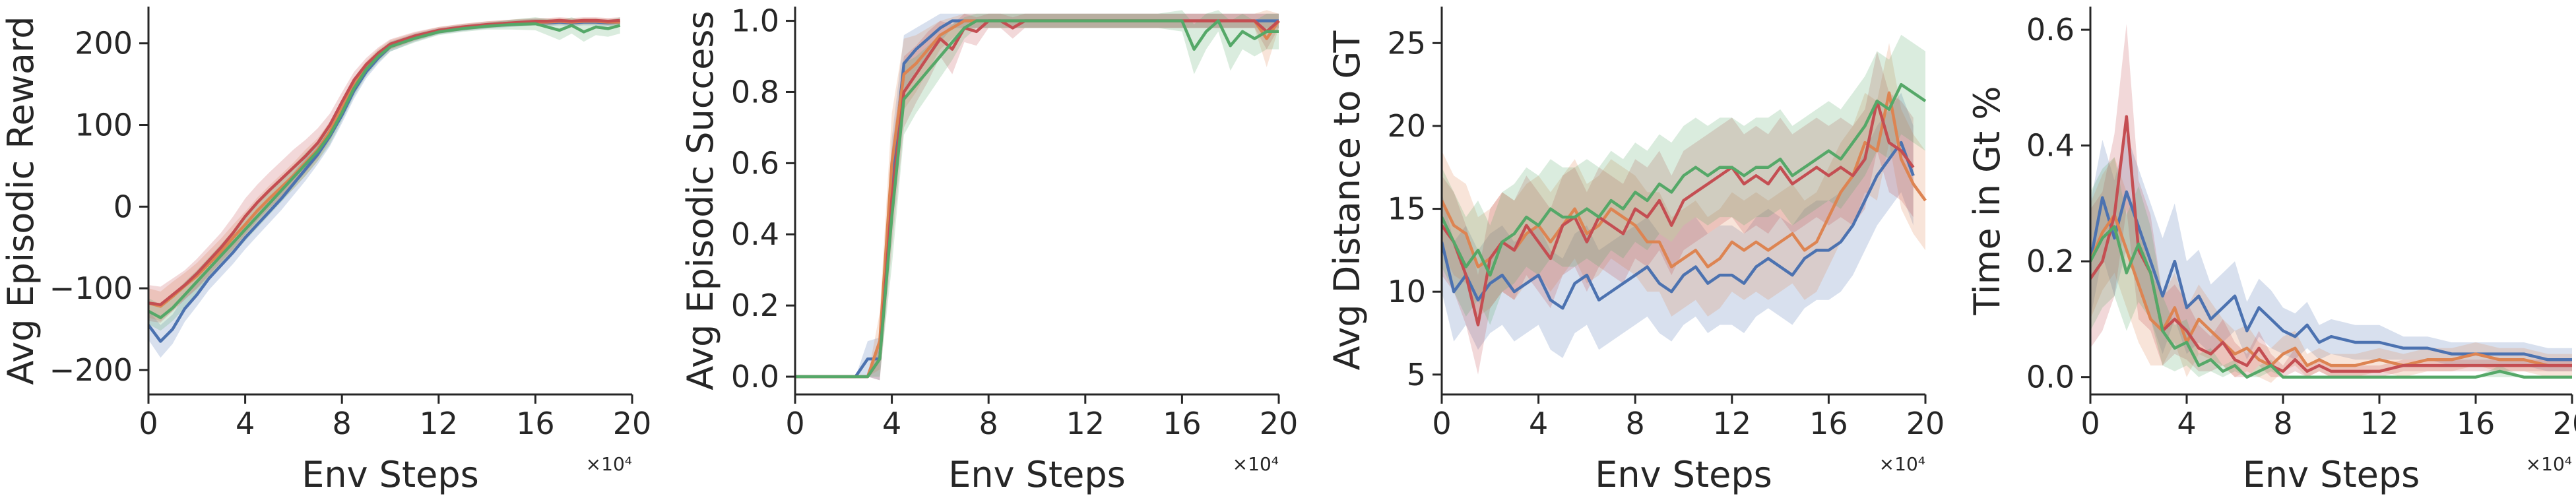 The image size is (2576, 500). I want to click on y-tick-label: 1.0, so click(755, 21).